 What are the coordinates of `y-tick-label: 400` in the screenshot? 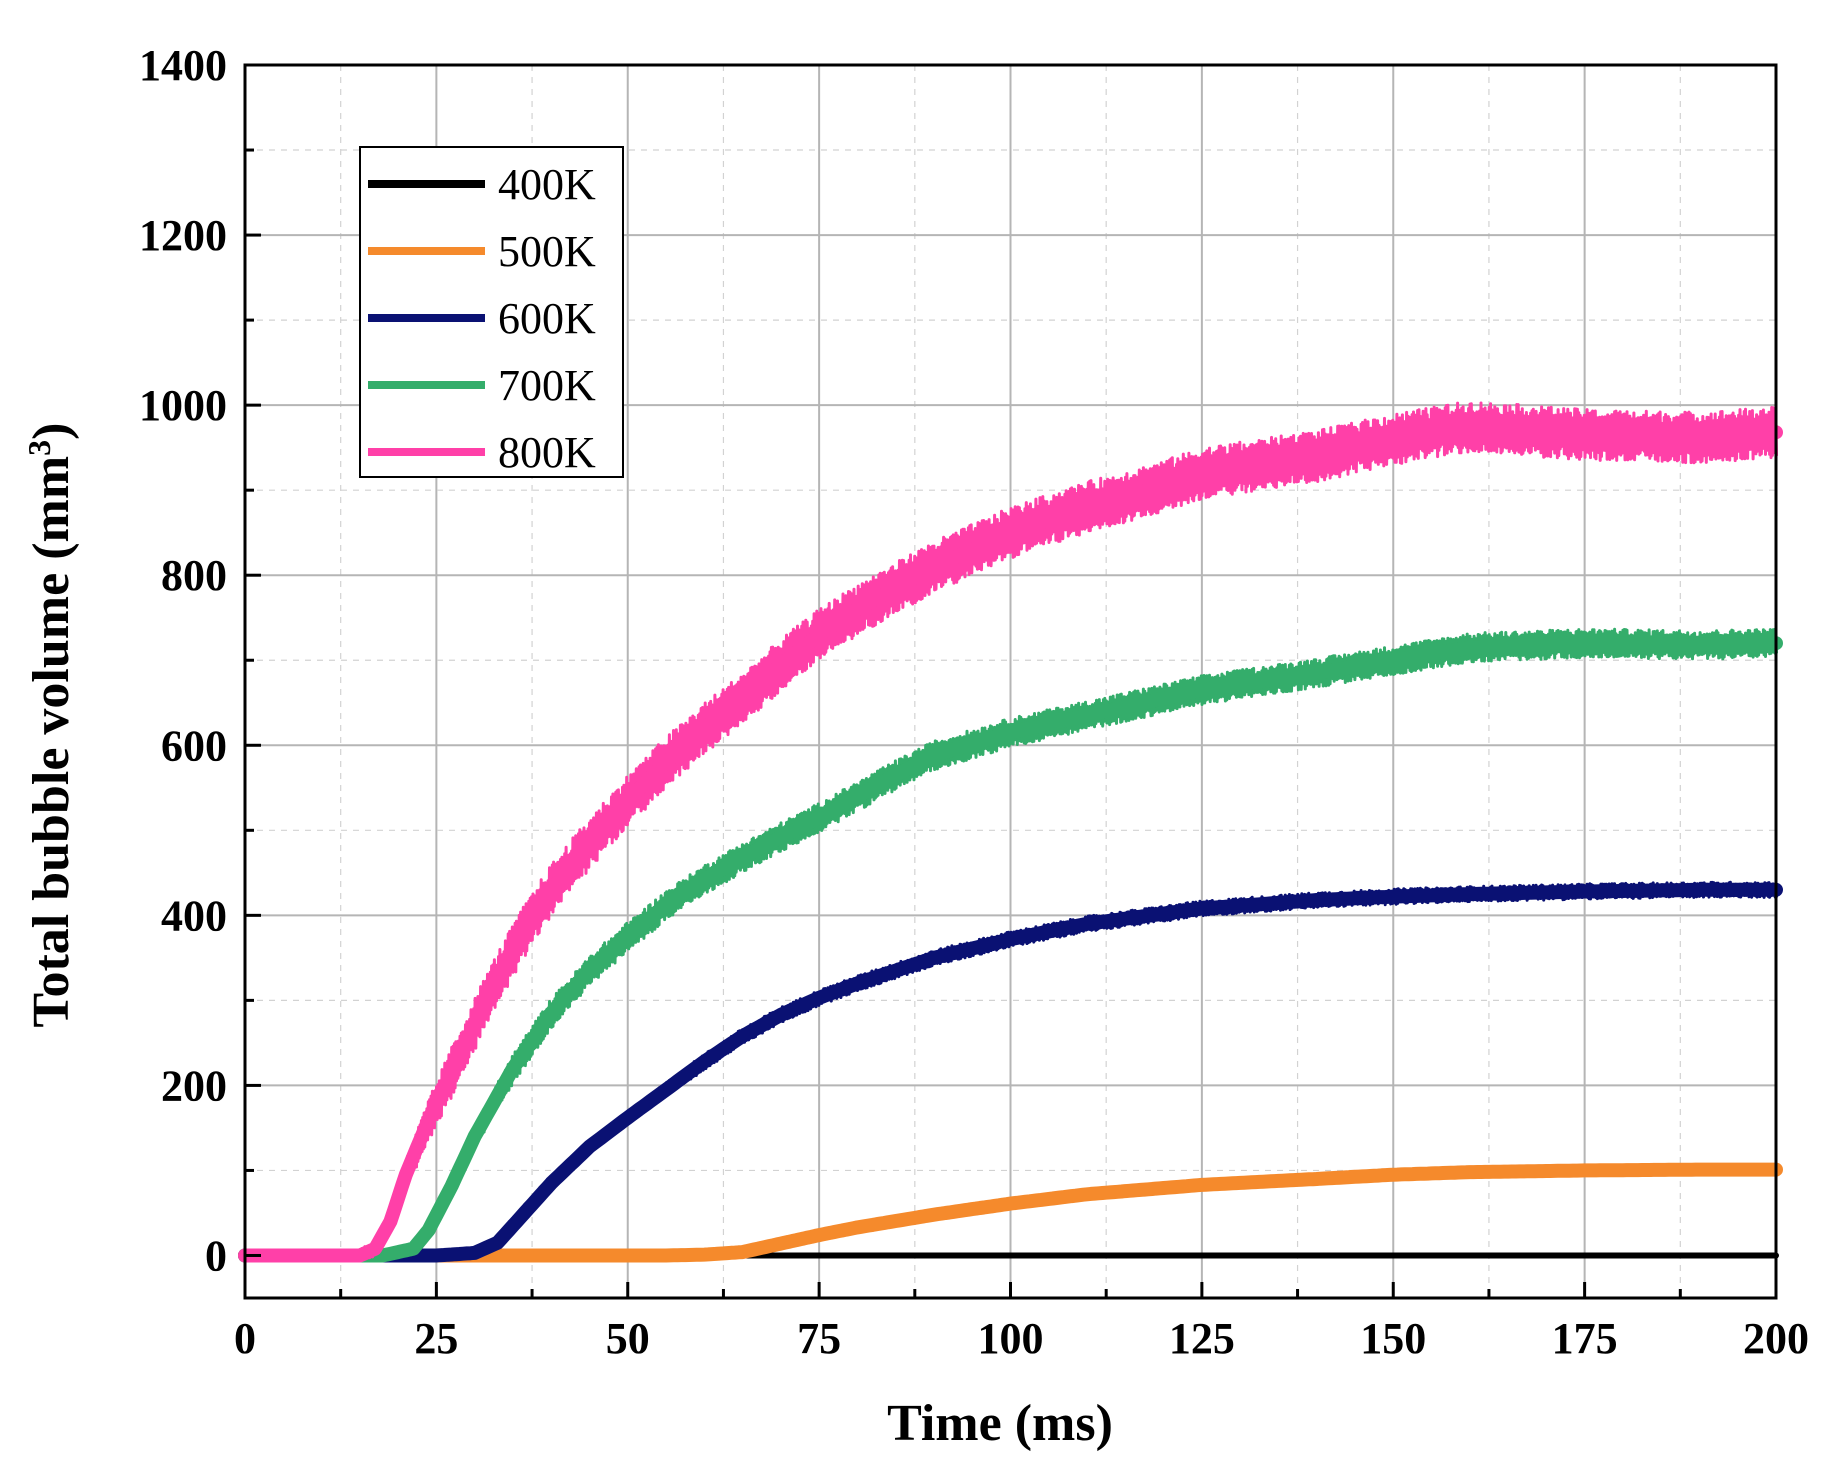 It's located at (194, 915).